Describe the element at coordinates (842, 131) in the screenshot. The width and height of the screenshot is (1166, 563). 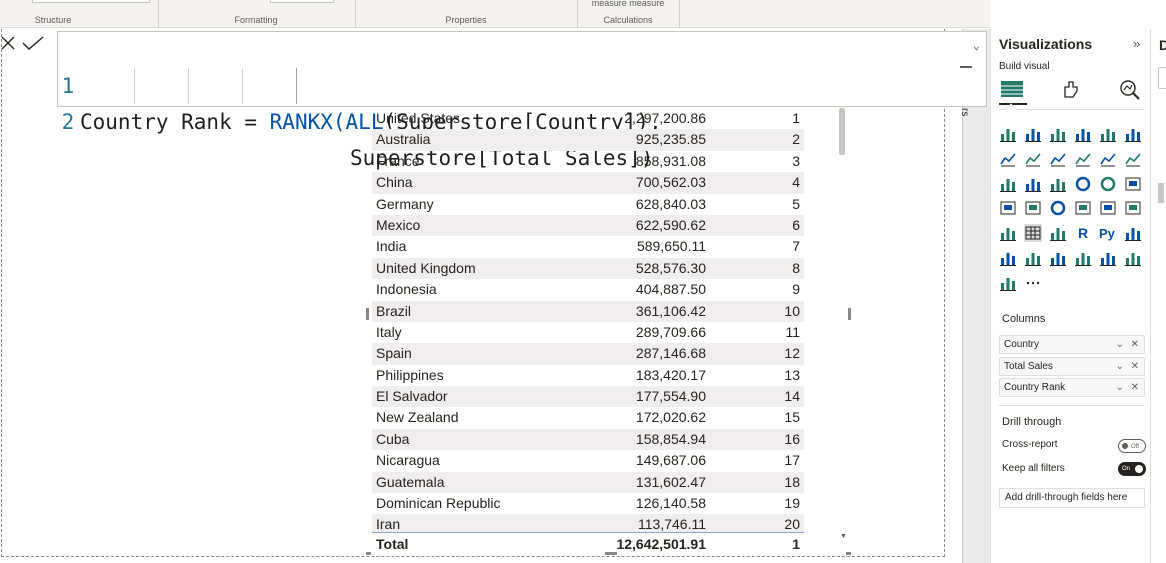
I see `table-scrollbar-thumb` at that location.